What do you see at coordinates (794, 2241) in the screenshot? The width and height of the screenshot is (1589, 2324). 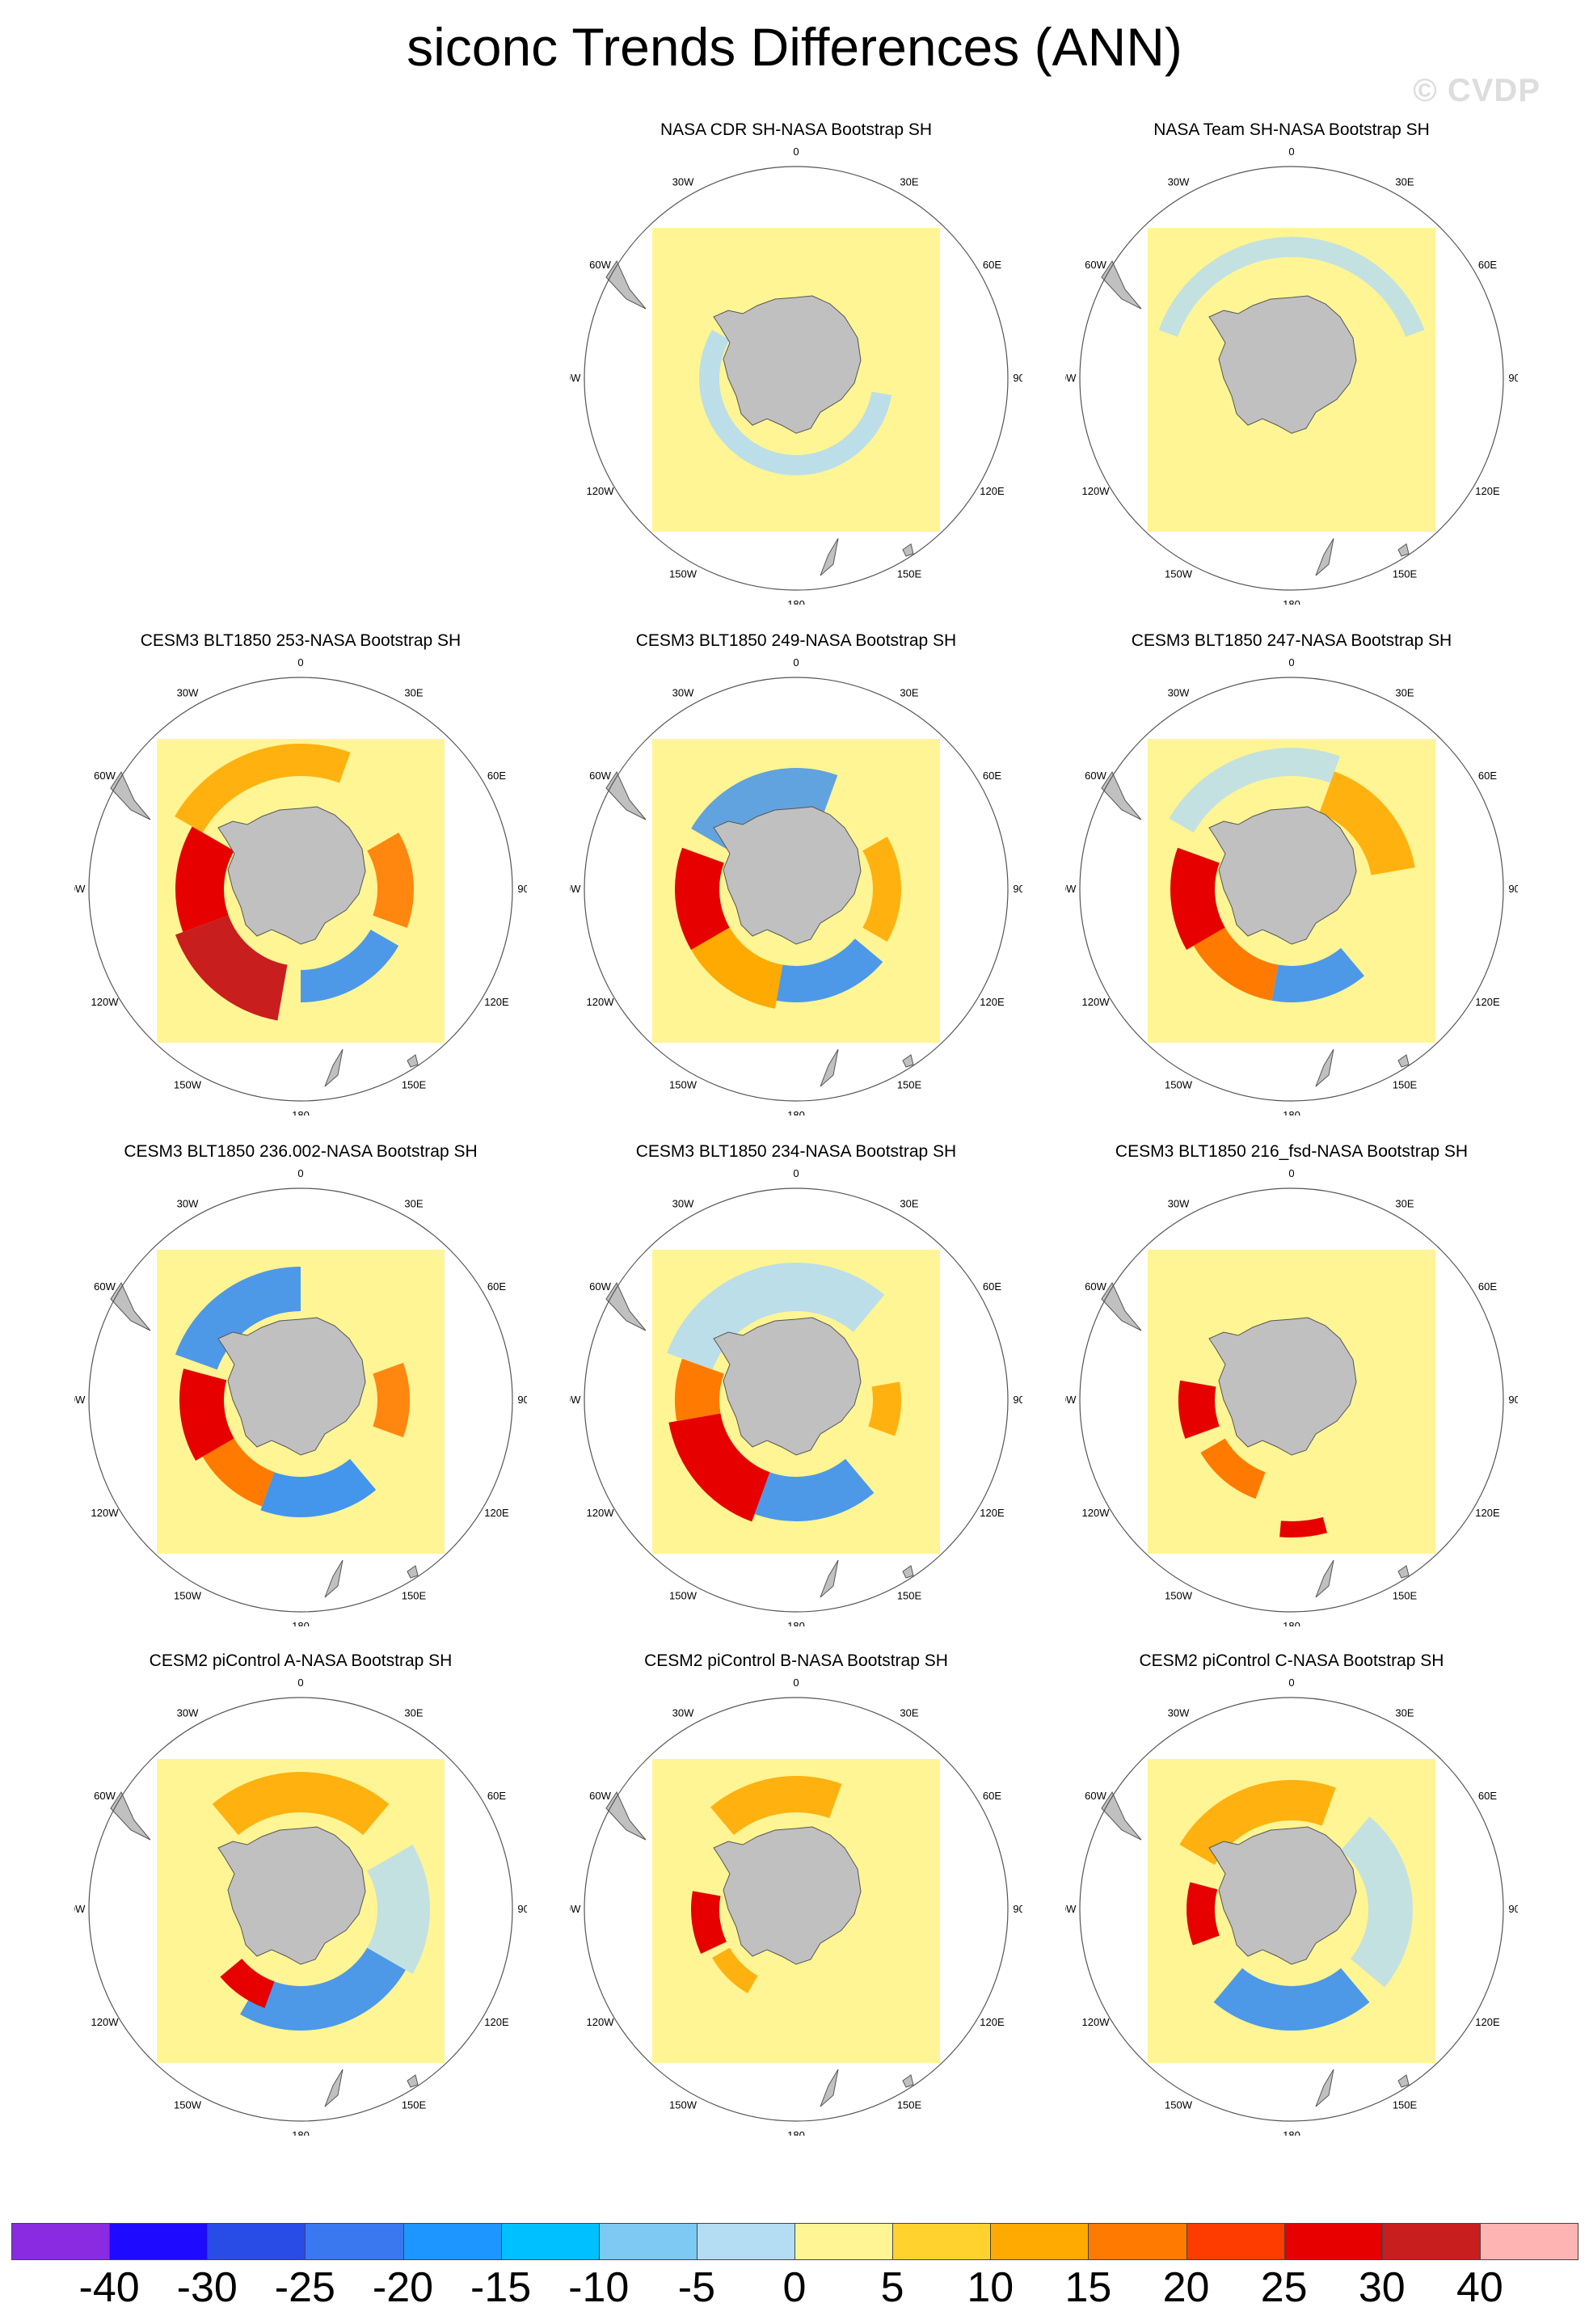 I see `colorbar` at bounding box center [794, 2241].